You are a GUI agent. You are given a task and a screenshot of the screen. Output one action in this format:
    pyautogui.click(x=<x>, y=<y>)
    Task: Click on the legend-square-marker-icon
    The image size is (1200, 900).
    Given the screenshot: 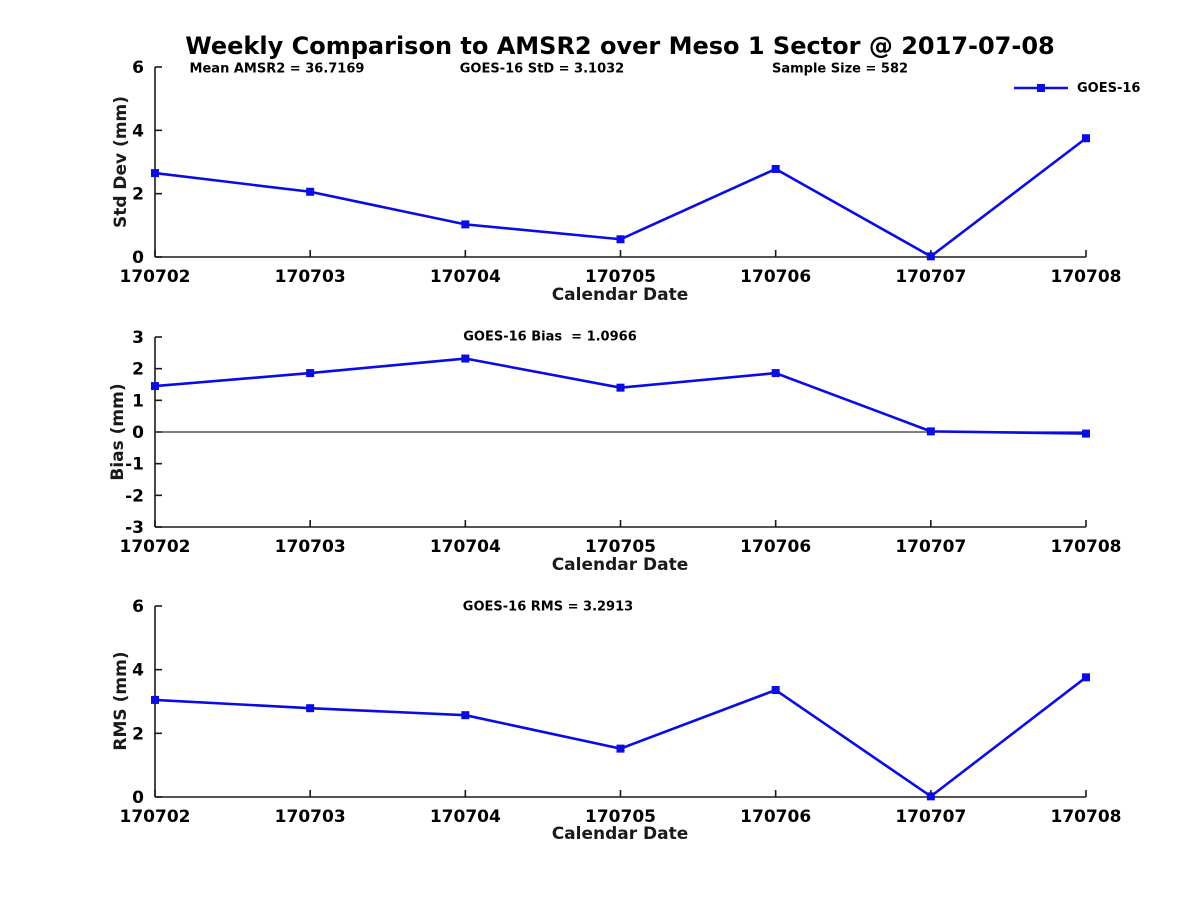 What is the action you would take?
    pyautogui.click(x=1041, y=88)
    